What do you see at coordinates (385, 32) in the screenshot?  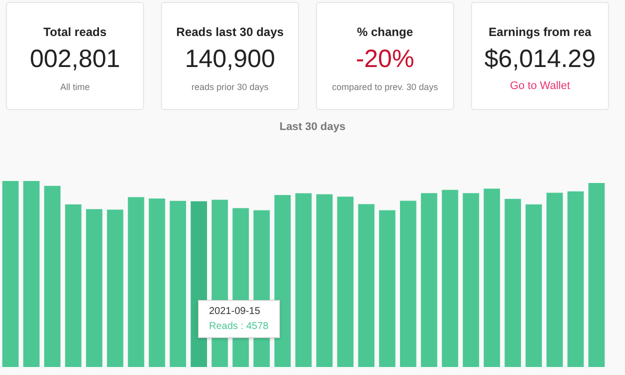 I see `text: % change` at bounding box center [385, 32].